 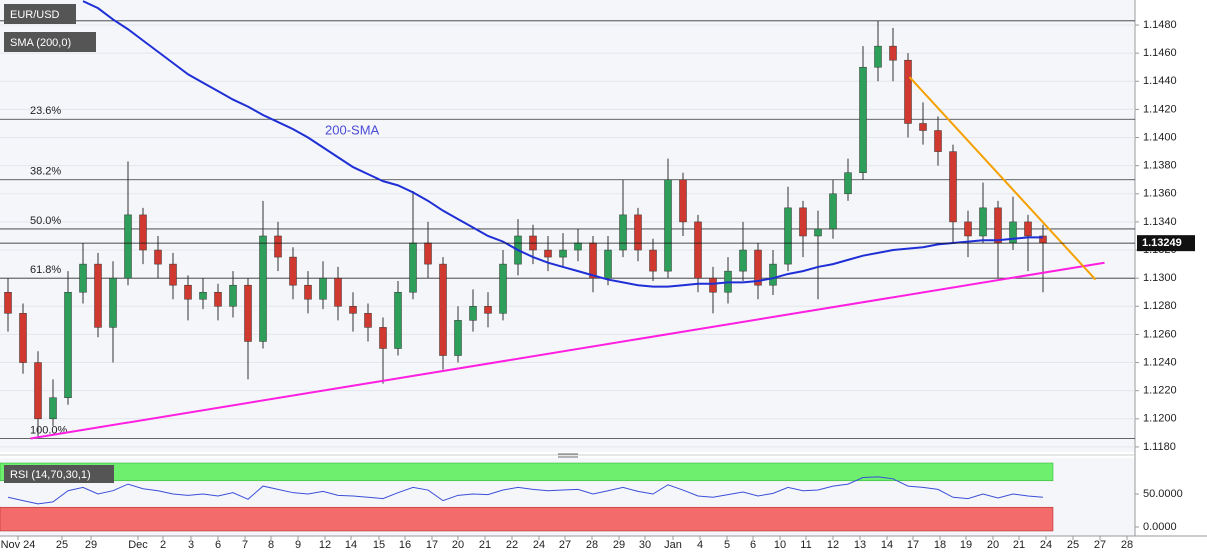 What do you see at coordinates (1160, 81) in the screenshot?
I see `y-tick-label: 1.1440` at bounding box center [1160, 81].